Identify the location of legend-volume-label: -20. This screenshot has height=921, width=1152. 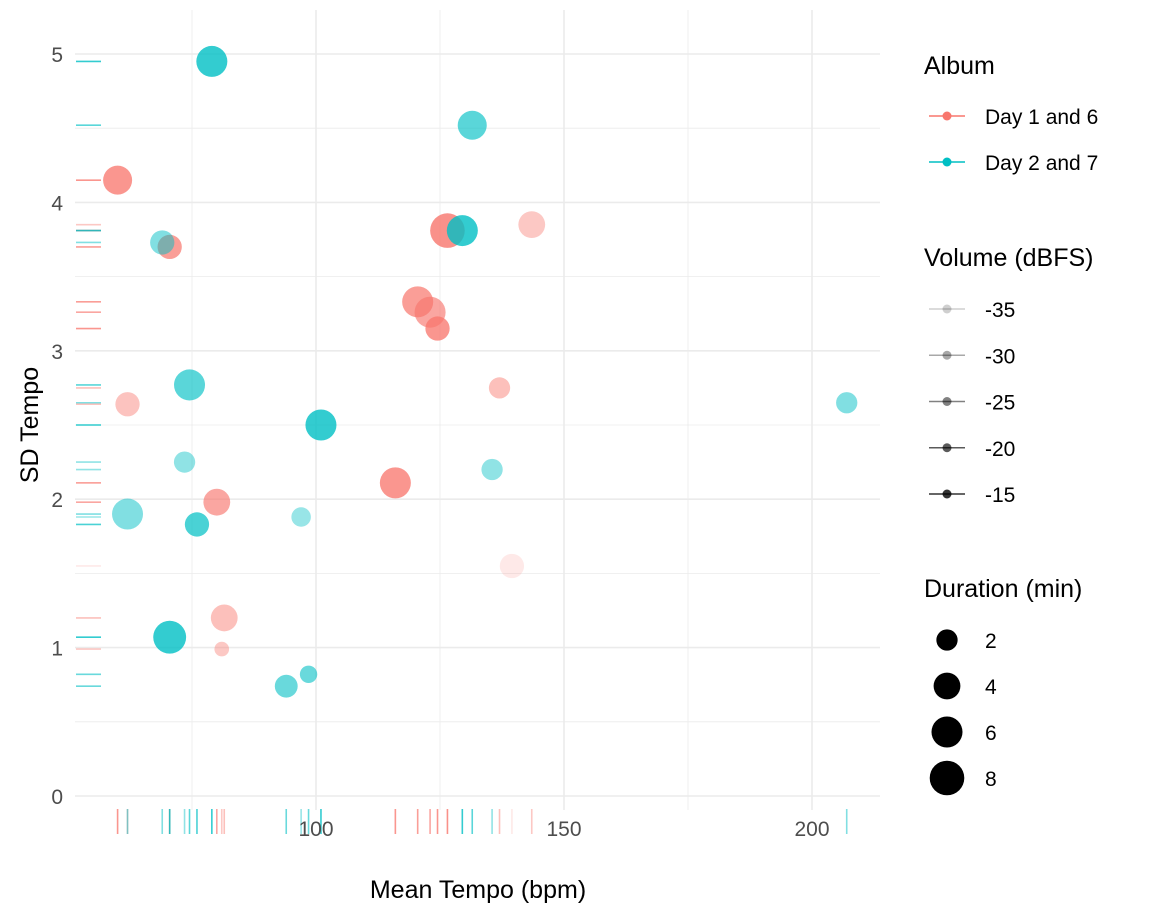
(1000, 449).